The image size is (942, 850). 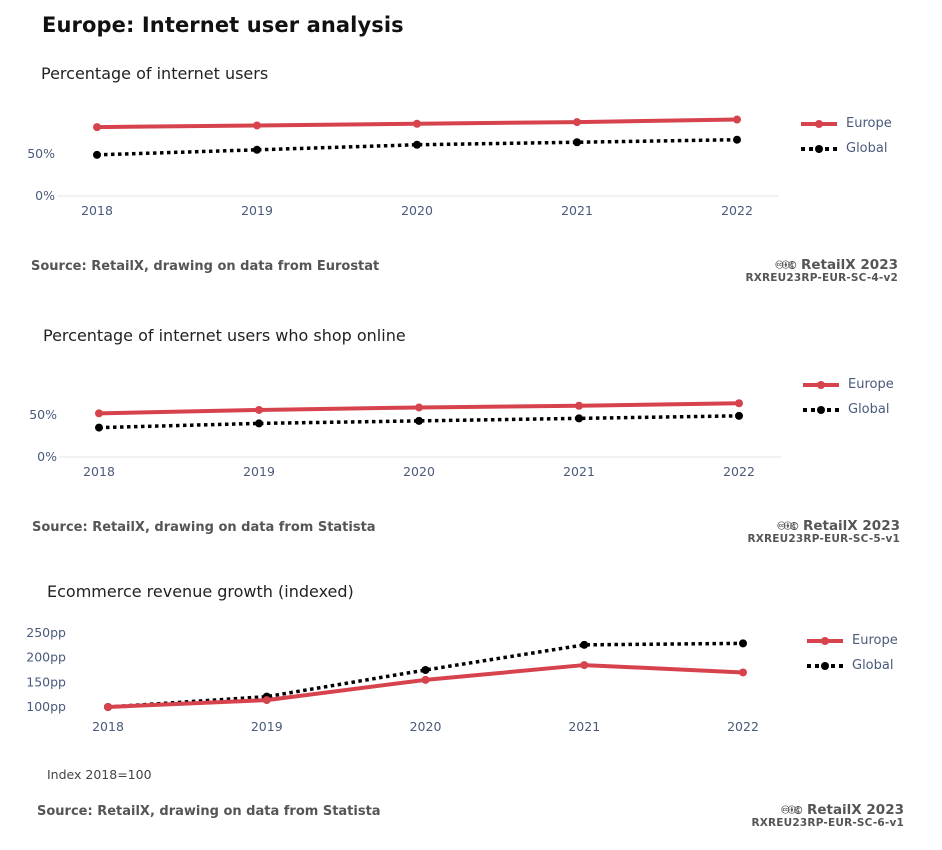 I want to click on page-title: Europe: Internet user analysis, so click(x=223, y=25).